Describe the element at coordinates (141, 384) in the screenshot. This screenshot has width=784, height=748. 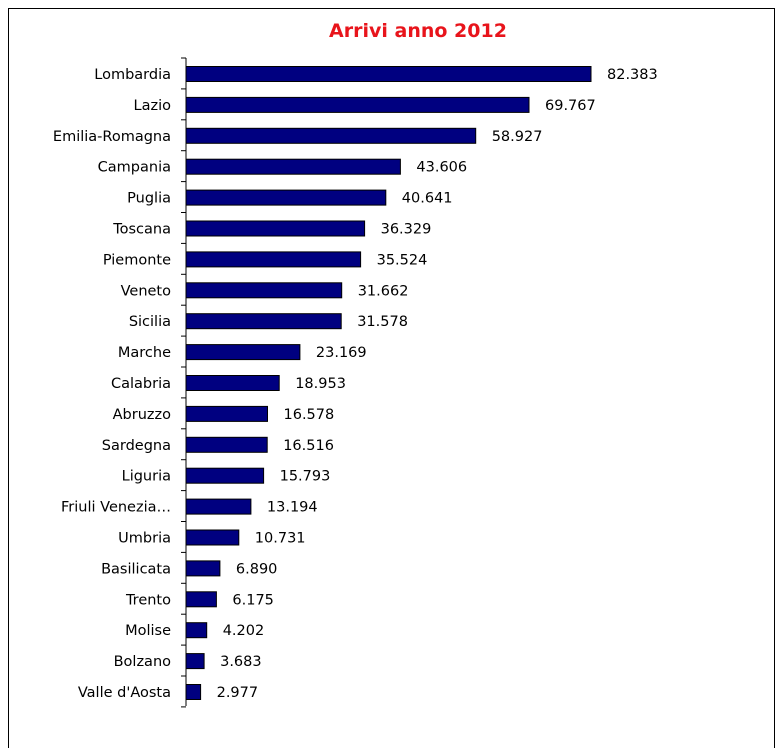
I see `category-label: Calabria` at that location.